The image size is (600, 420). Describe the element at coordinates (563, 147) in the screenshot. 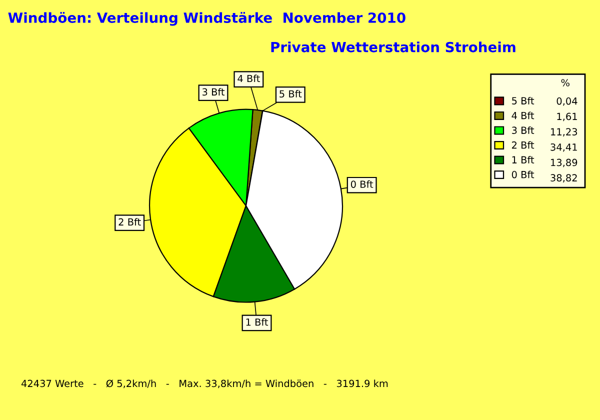

I see `data-label: 34,41` at that location.